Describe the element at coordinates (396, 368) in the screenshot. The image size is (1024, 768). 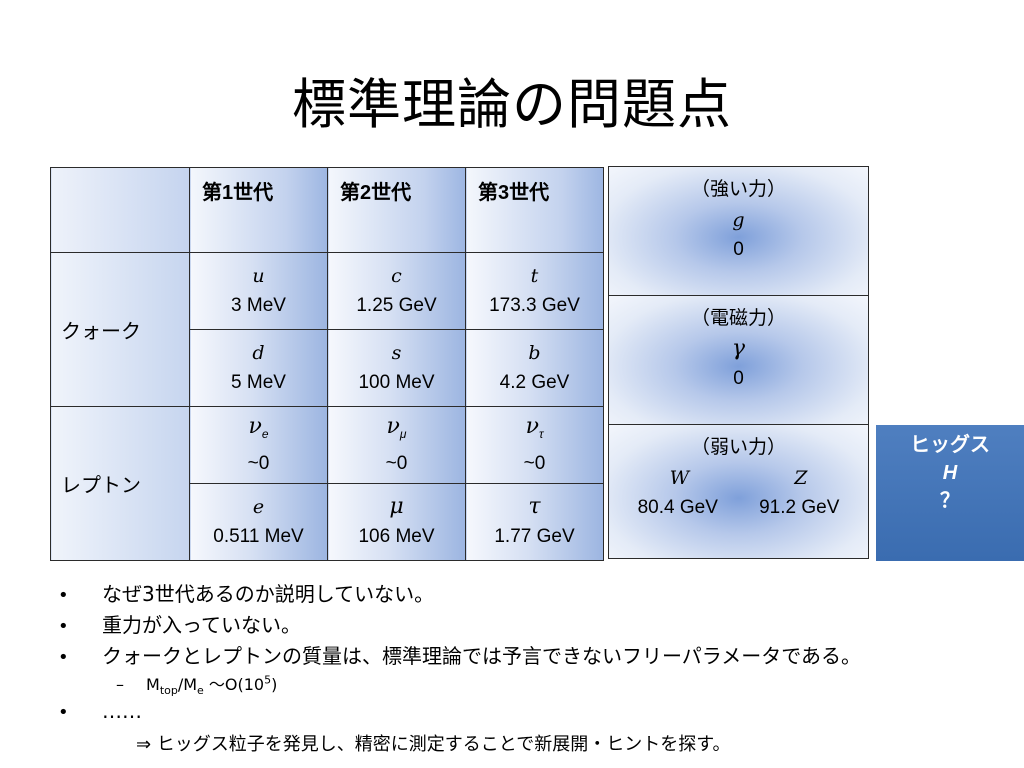
I see `particle-cell: s 100 MeV` at that location.